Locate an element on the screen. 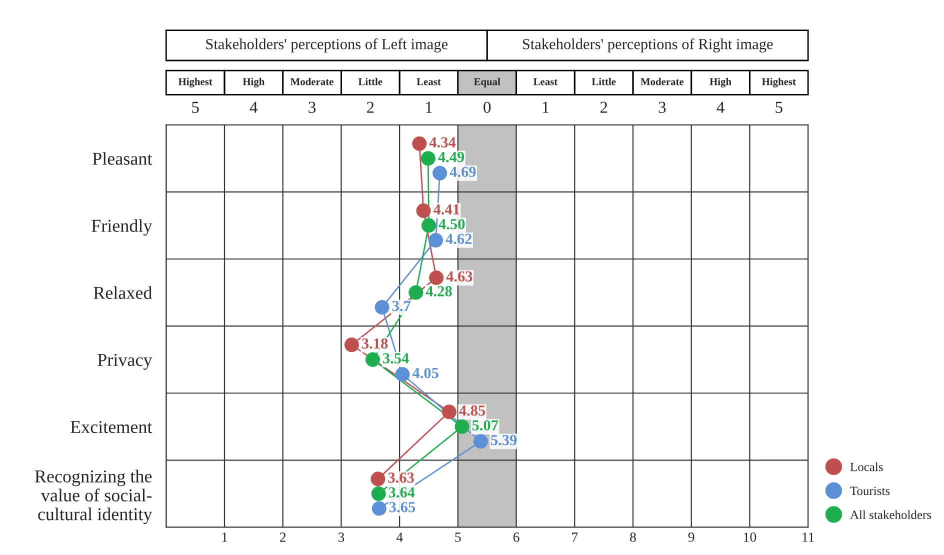 The width and height of the screenshot is (944, 555). x-tick-label: 1 is located at coordinates (225, 537).